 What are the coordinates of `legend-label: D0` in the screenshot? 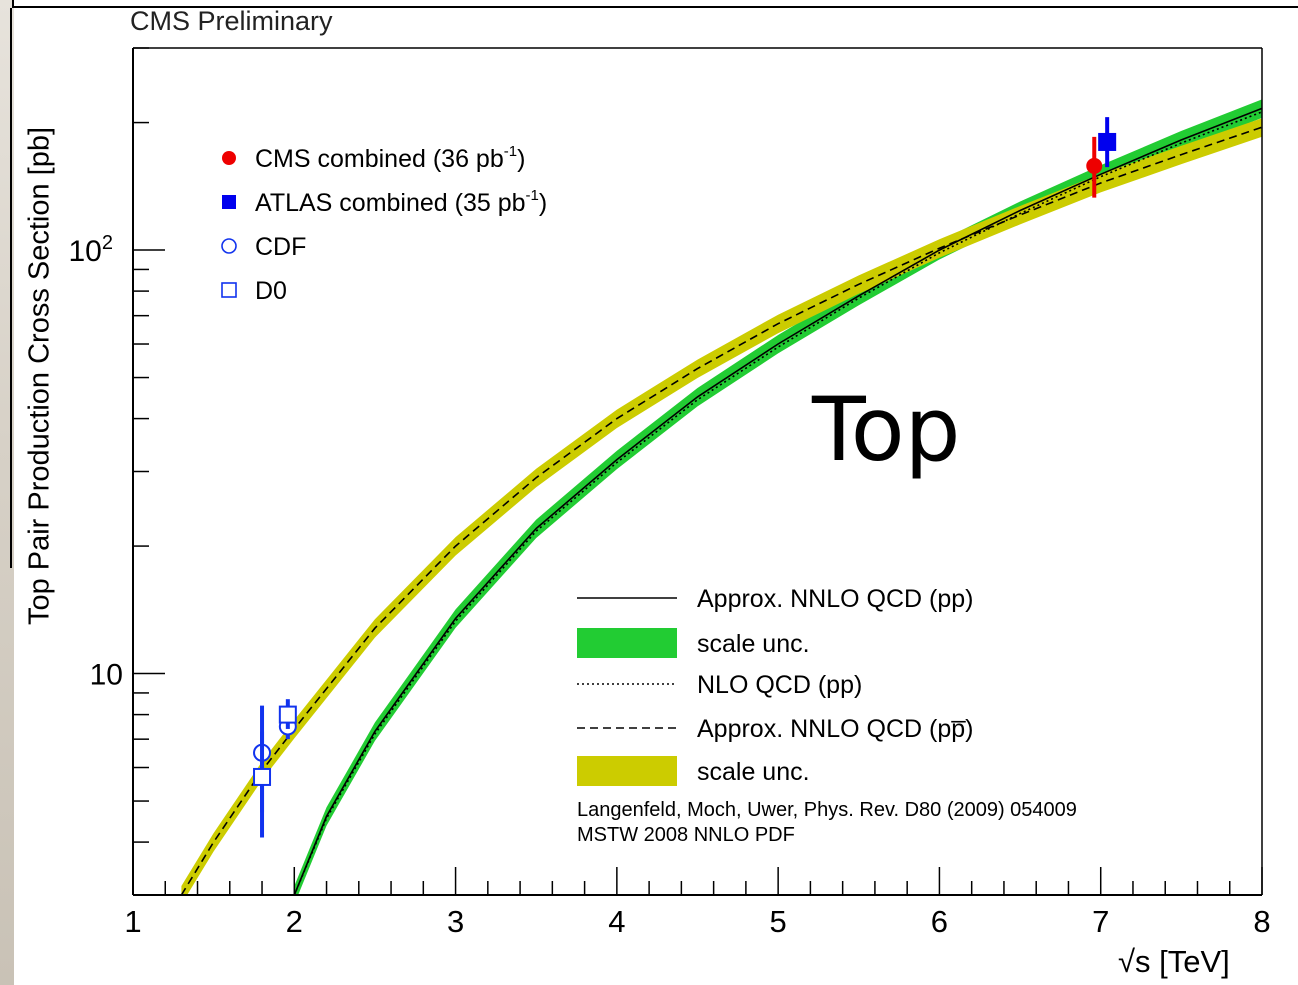 It's located at (271, 291).